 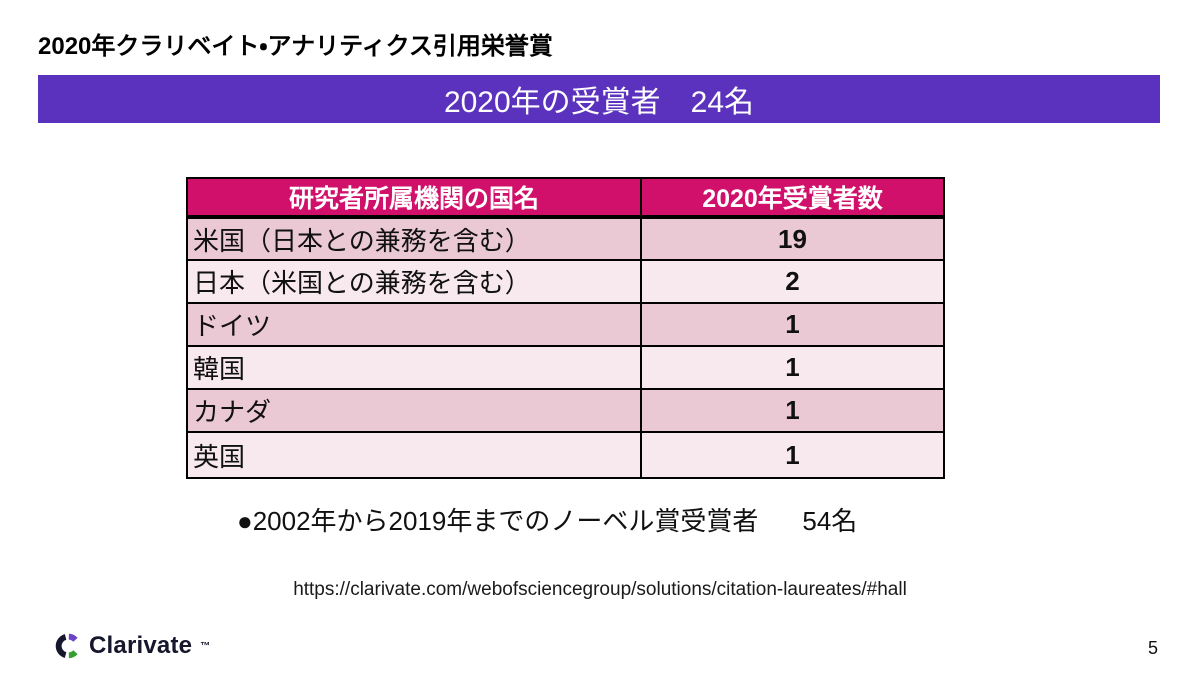 I want to click on nobel-note-count: 54名, so click(x=830, y=521).